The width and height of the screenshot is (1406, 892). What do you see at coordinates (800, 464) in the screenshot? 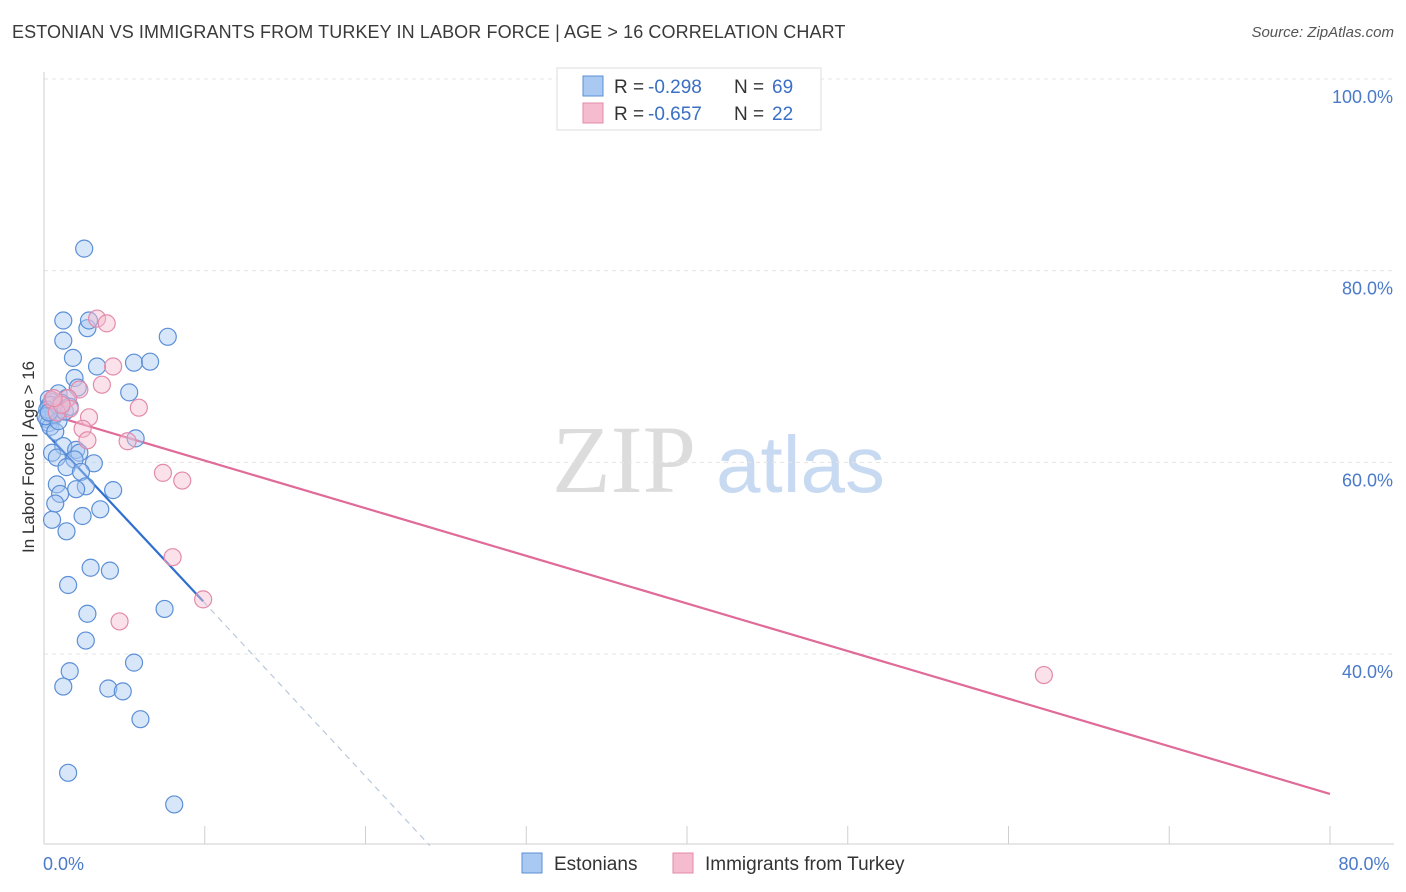
I see `watermark-atlas: atlas` at bounding box center [800, 464].